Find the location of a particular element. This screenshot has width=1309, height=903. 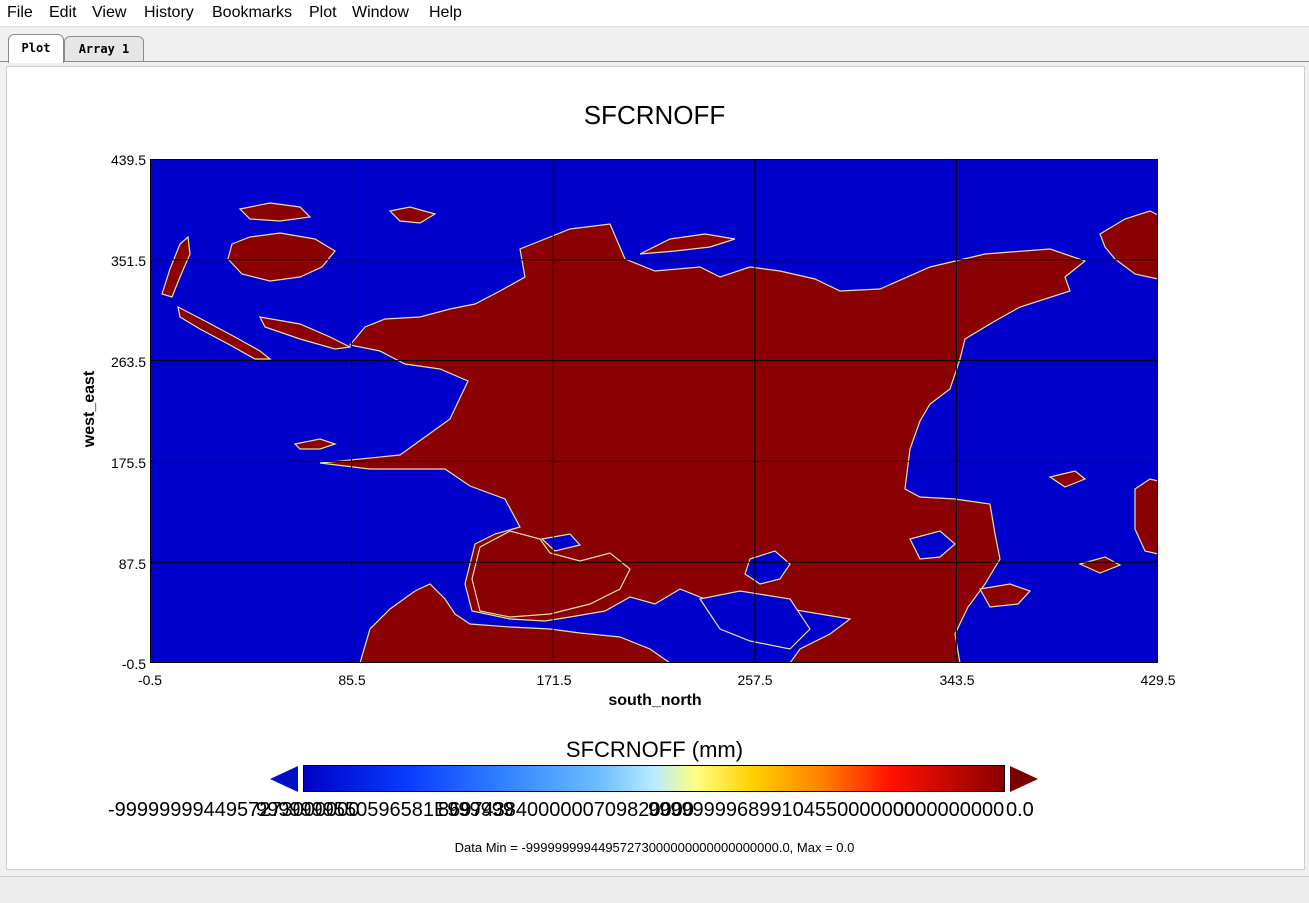

heatmap-region-north-arc is located at coordinates (687, 244).